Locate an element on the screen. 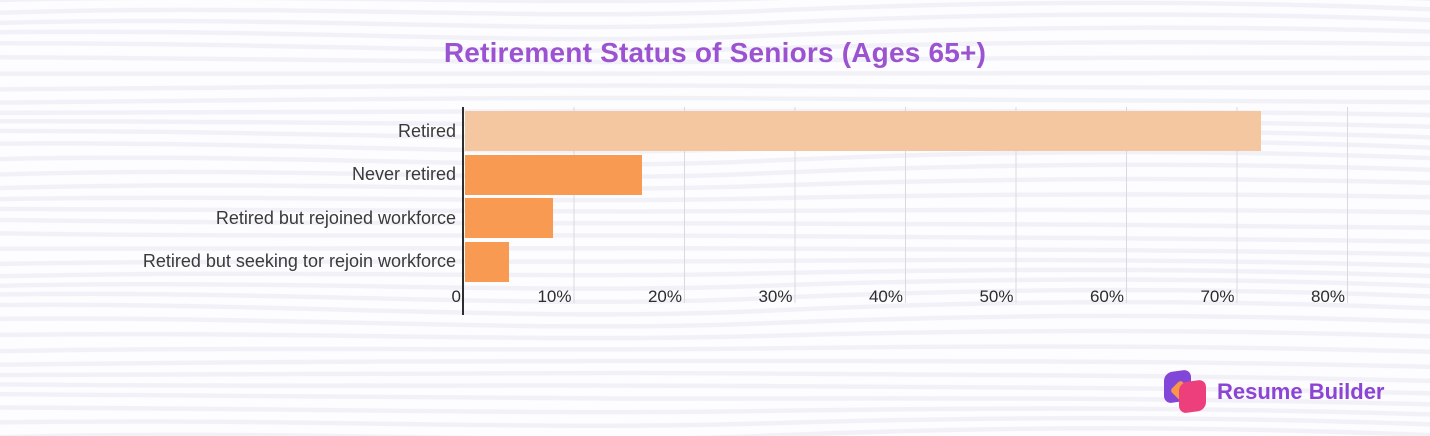  x-tick-70: 70% is located at coordinates (1217, 296).